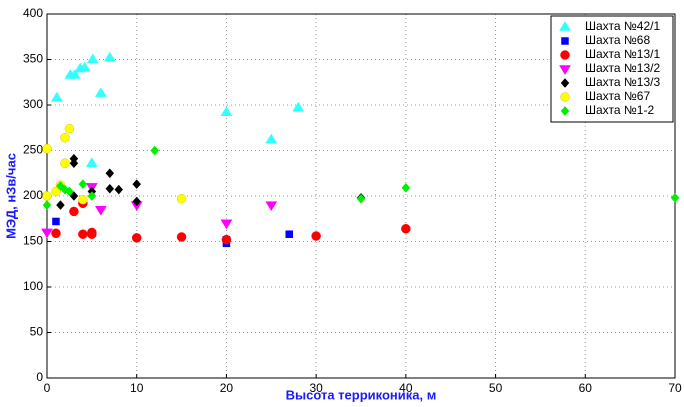 The height and width of the screenshot is (407, 684). What do you see at coordinates (619, 110) in the screenshot?
I see `legend-label: Шахта №1-2` at bounding box center [619, 110].